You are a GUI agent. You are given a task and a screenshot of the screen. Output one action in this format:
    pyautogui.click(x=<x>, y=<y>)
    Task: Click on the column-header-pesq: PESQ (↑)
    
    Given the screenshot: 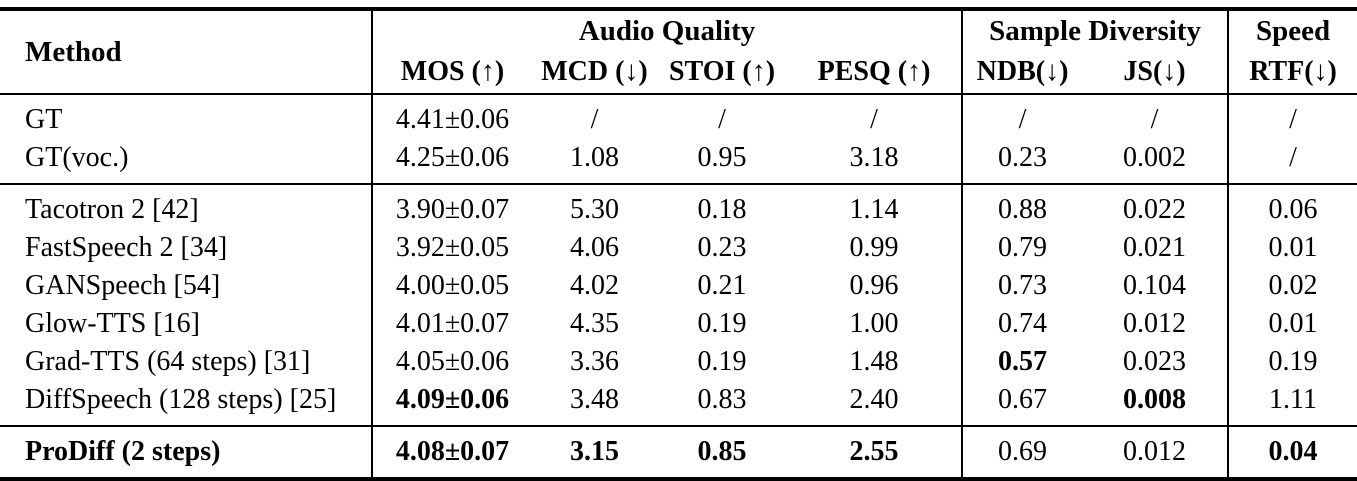 What is the action you would take?
    pyautogui.click(x=875, y=72)
    